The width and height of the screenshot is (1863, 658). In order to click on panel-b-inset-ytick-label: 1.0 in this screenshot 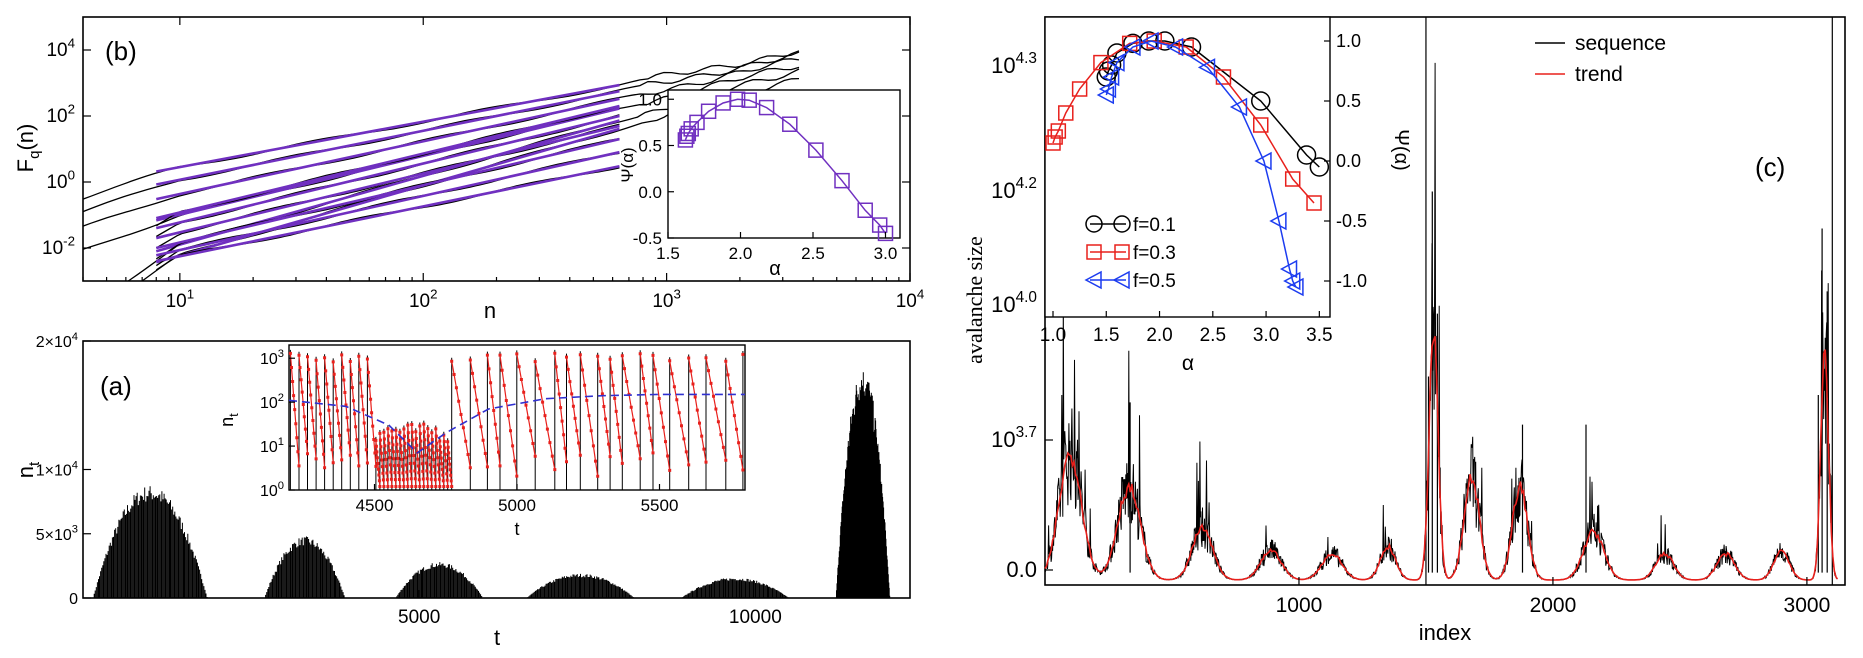, I will do `click(650, 99)`.